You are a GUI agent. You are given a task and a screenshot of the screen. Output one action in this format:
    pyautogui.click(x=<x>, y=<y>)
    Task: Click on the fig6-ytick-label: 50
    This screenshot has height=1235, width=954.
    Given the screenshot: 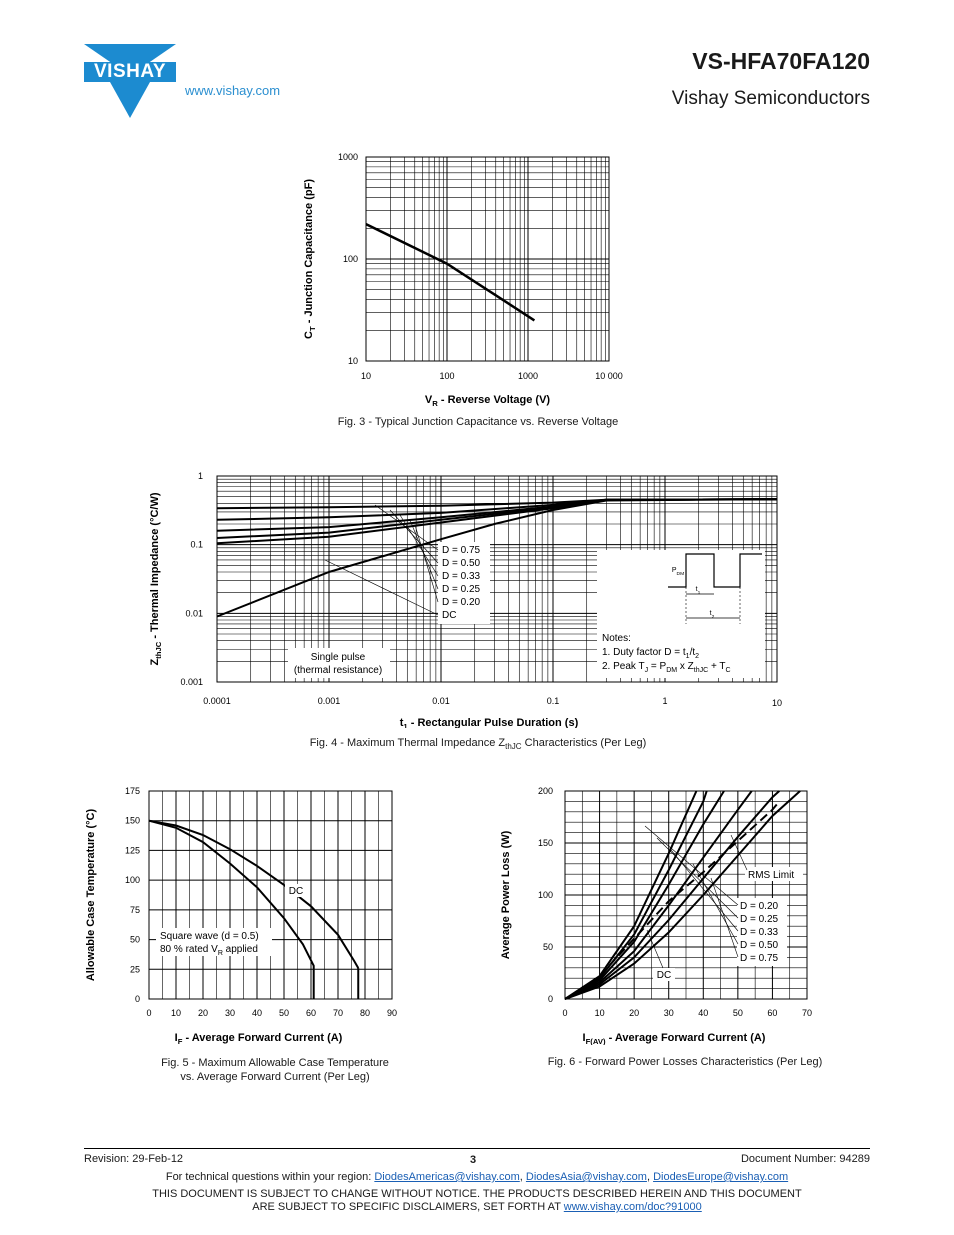 What is the action you would take?
    pyautogui.click(x=548, y=947)
    